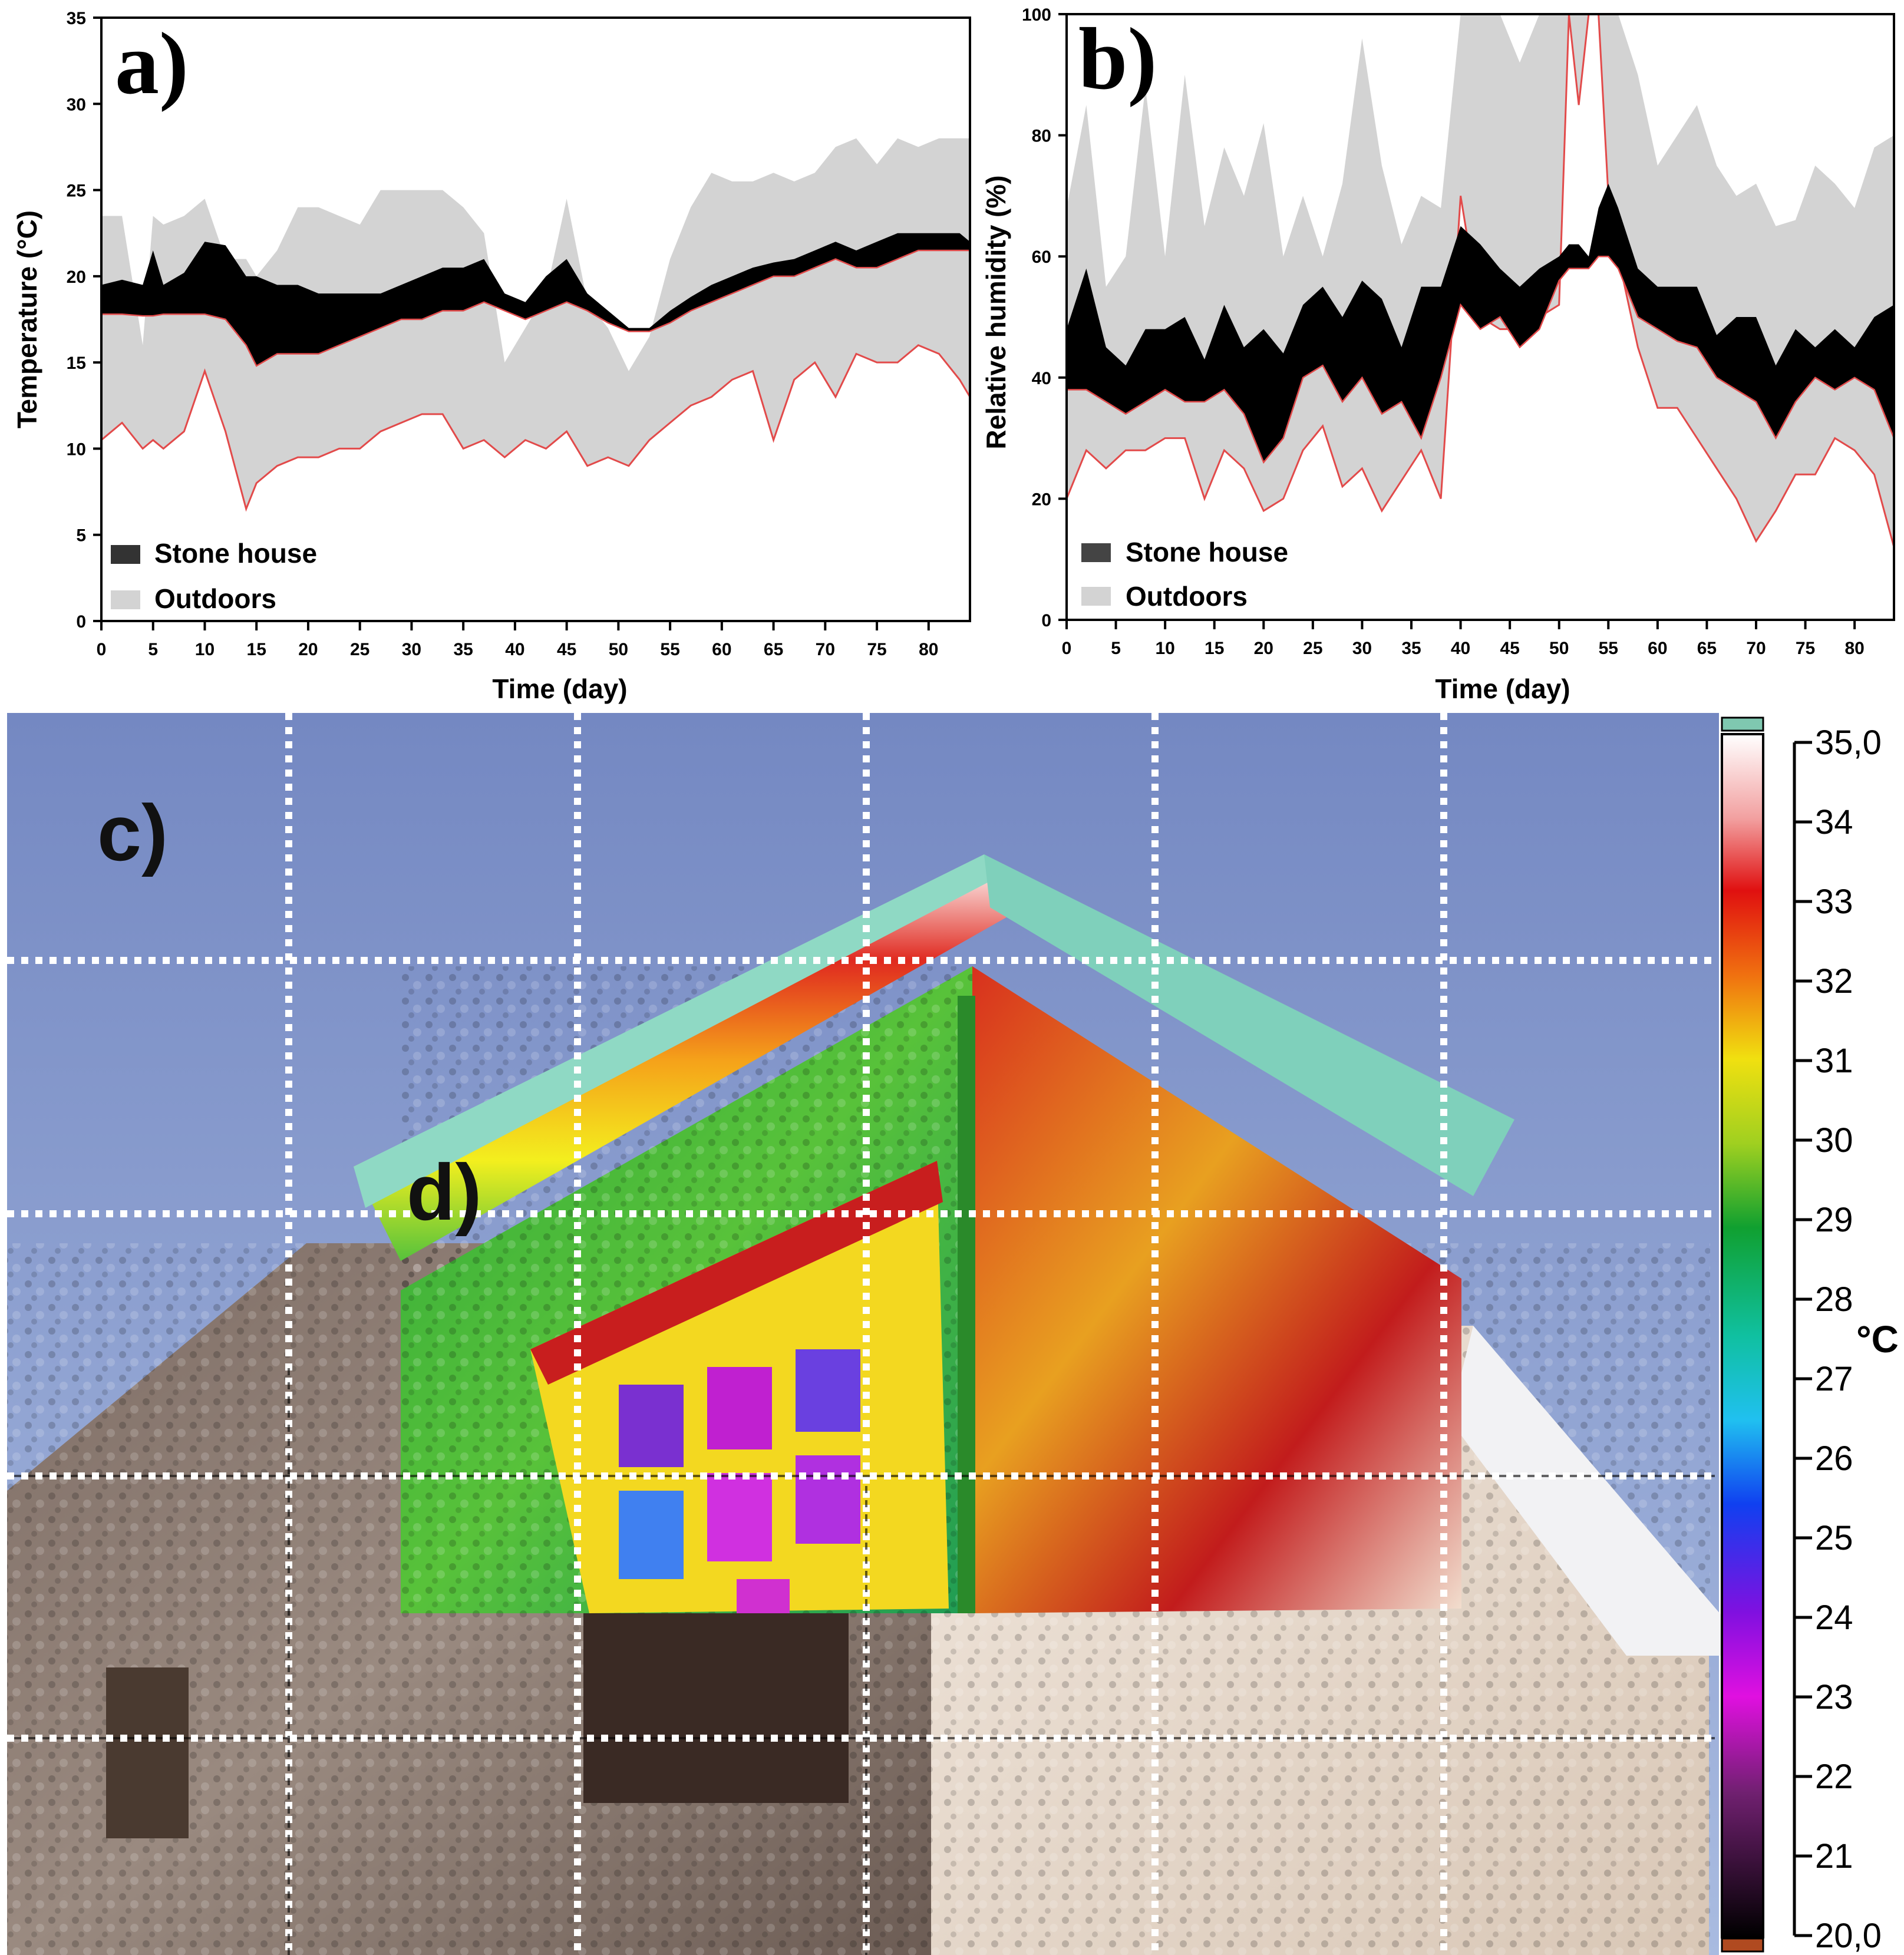 The width and height of the screenshot is (1904, 1955). I want to click on thermal-overlay-roof-right, so click(1249, 1025).